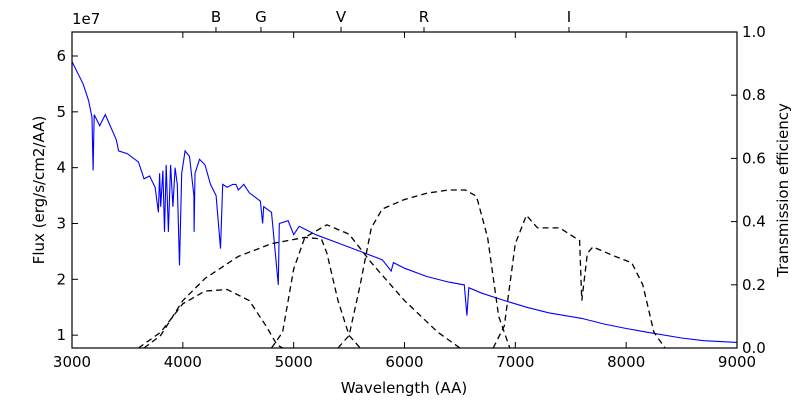 This screenshot has height=400, width=800. What do you see at coordinates (341, 17) in the screenshot?
I see `x2-tick-label: V` at bounding box center [341, 17].